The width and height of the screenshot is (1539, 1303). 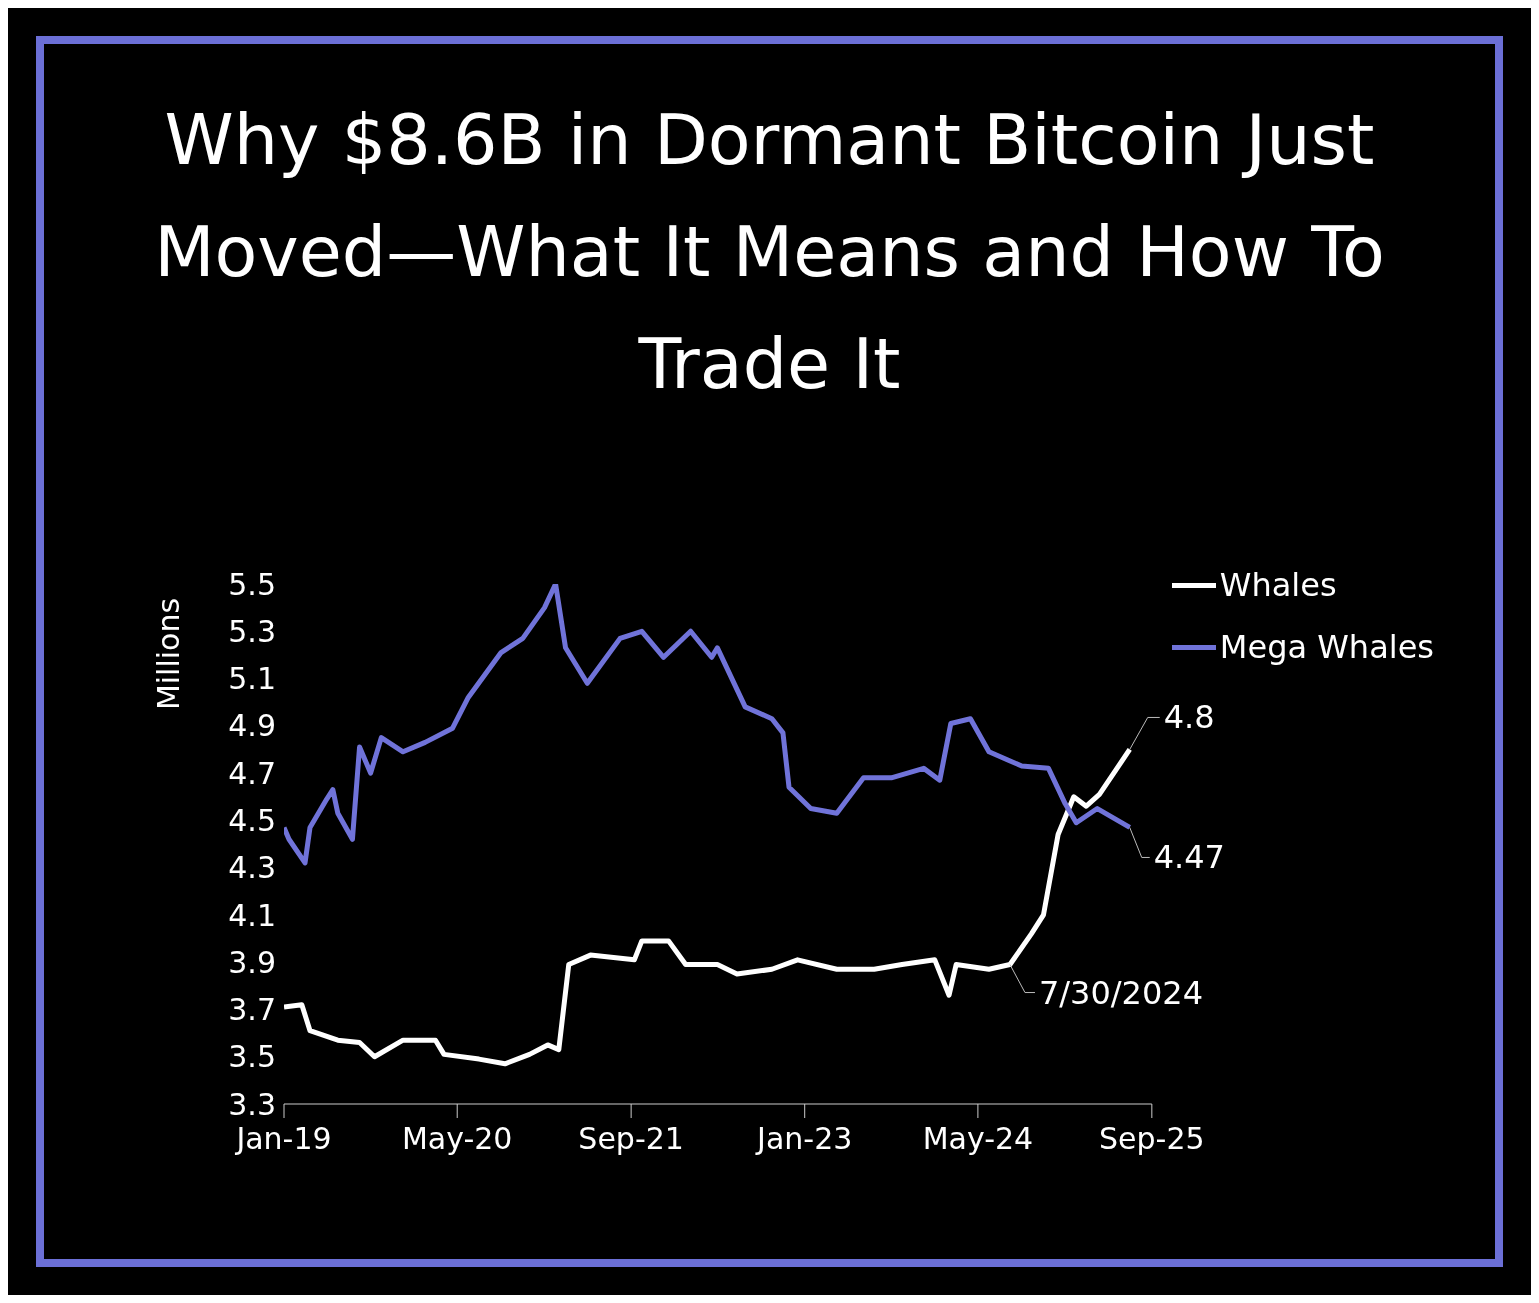 What do you see at coordinates (1278, 585) in the screenshot?
I see `legend-label: Whales` at bounding box center [1278, 585].